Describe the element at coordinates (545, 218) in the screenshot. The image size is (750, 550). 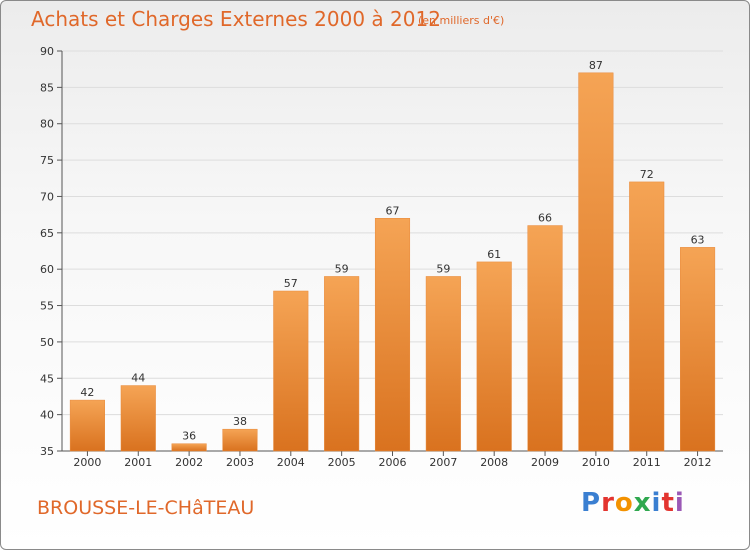
I see `data-label: 66` at that location.